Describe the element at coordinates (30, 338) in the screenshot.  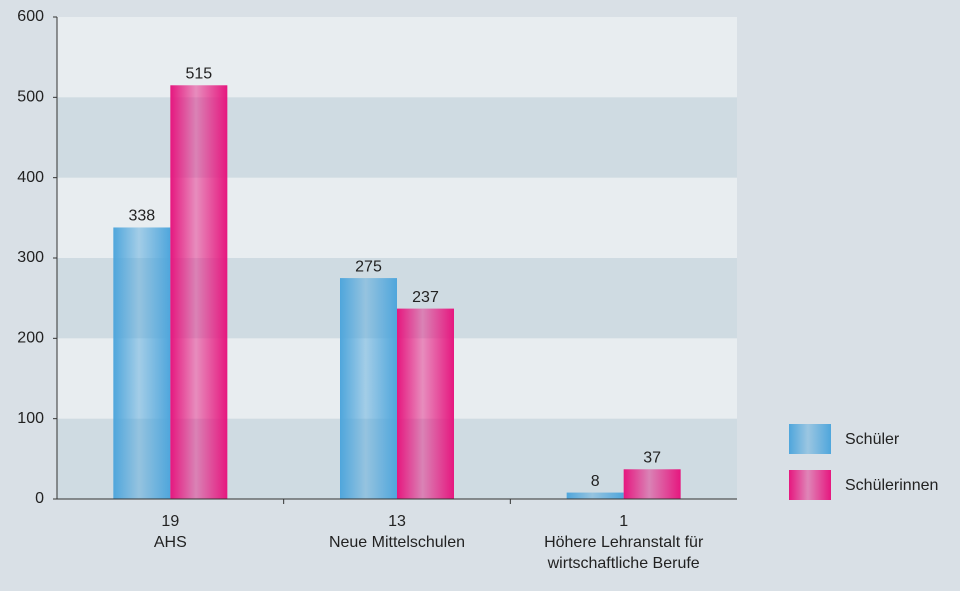
I see `y-tick-label: 200` at that location.